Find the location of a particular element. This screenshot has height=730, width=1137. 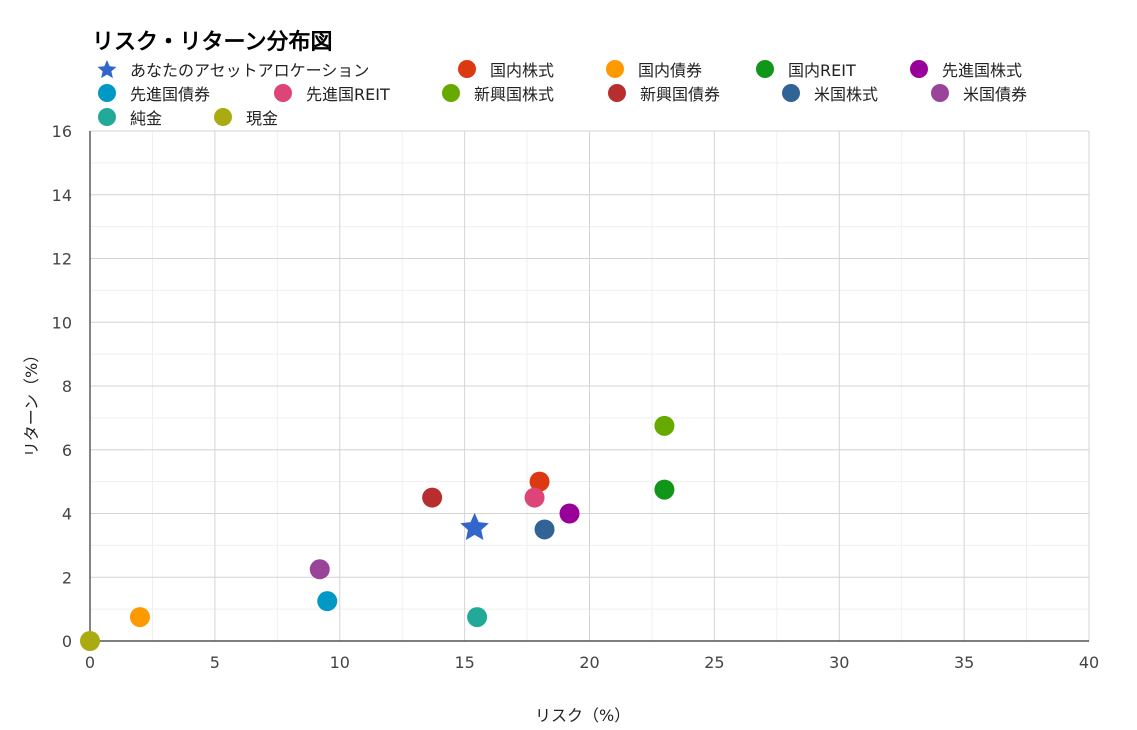

legend-label: 先進国株式 is located at coordinates (982, 70).